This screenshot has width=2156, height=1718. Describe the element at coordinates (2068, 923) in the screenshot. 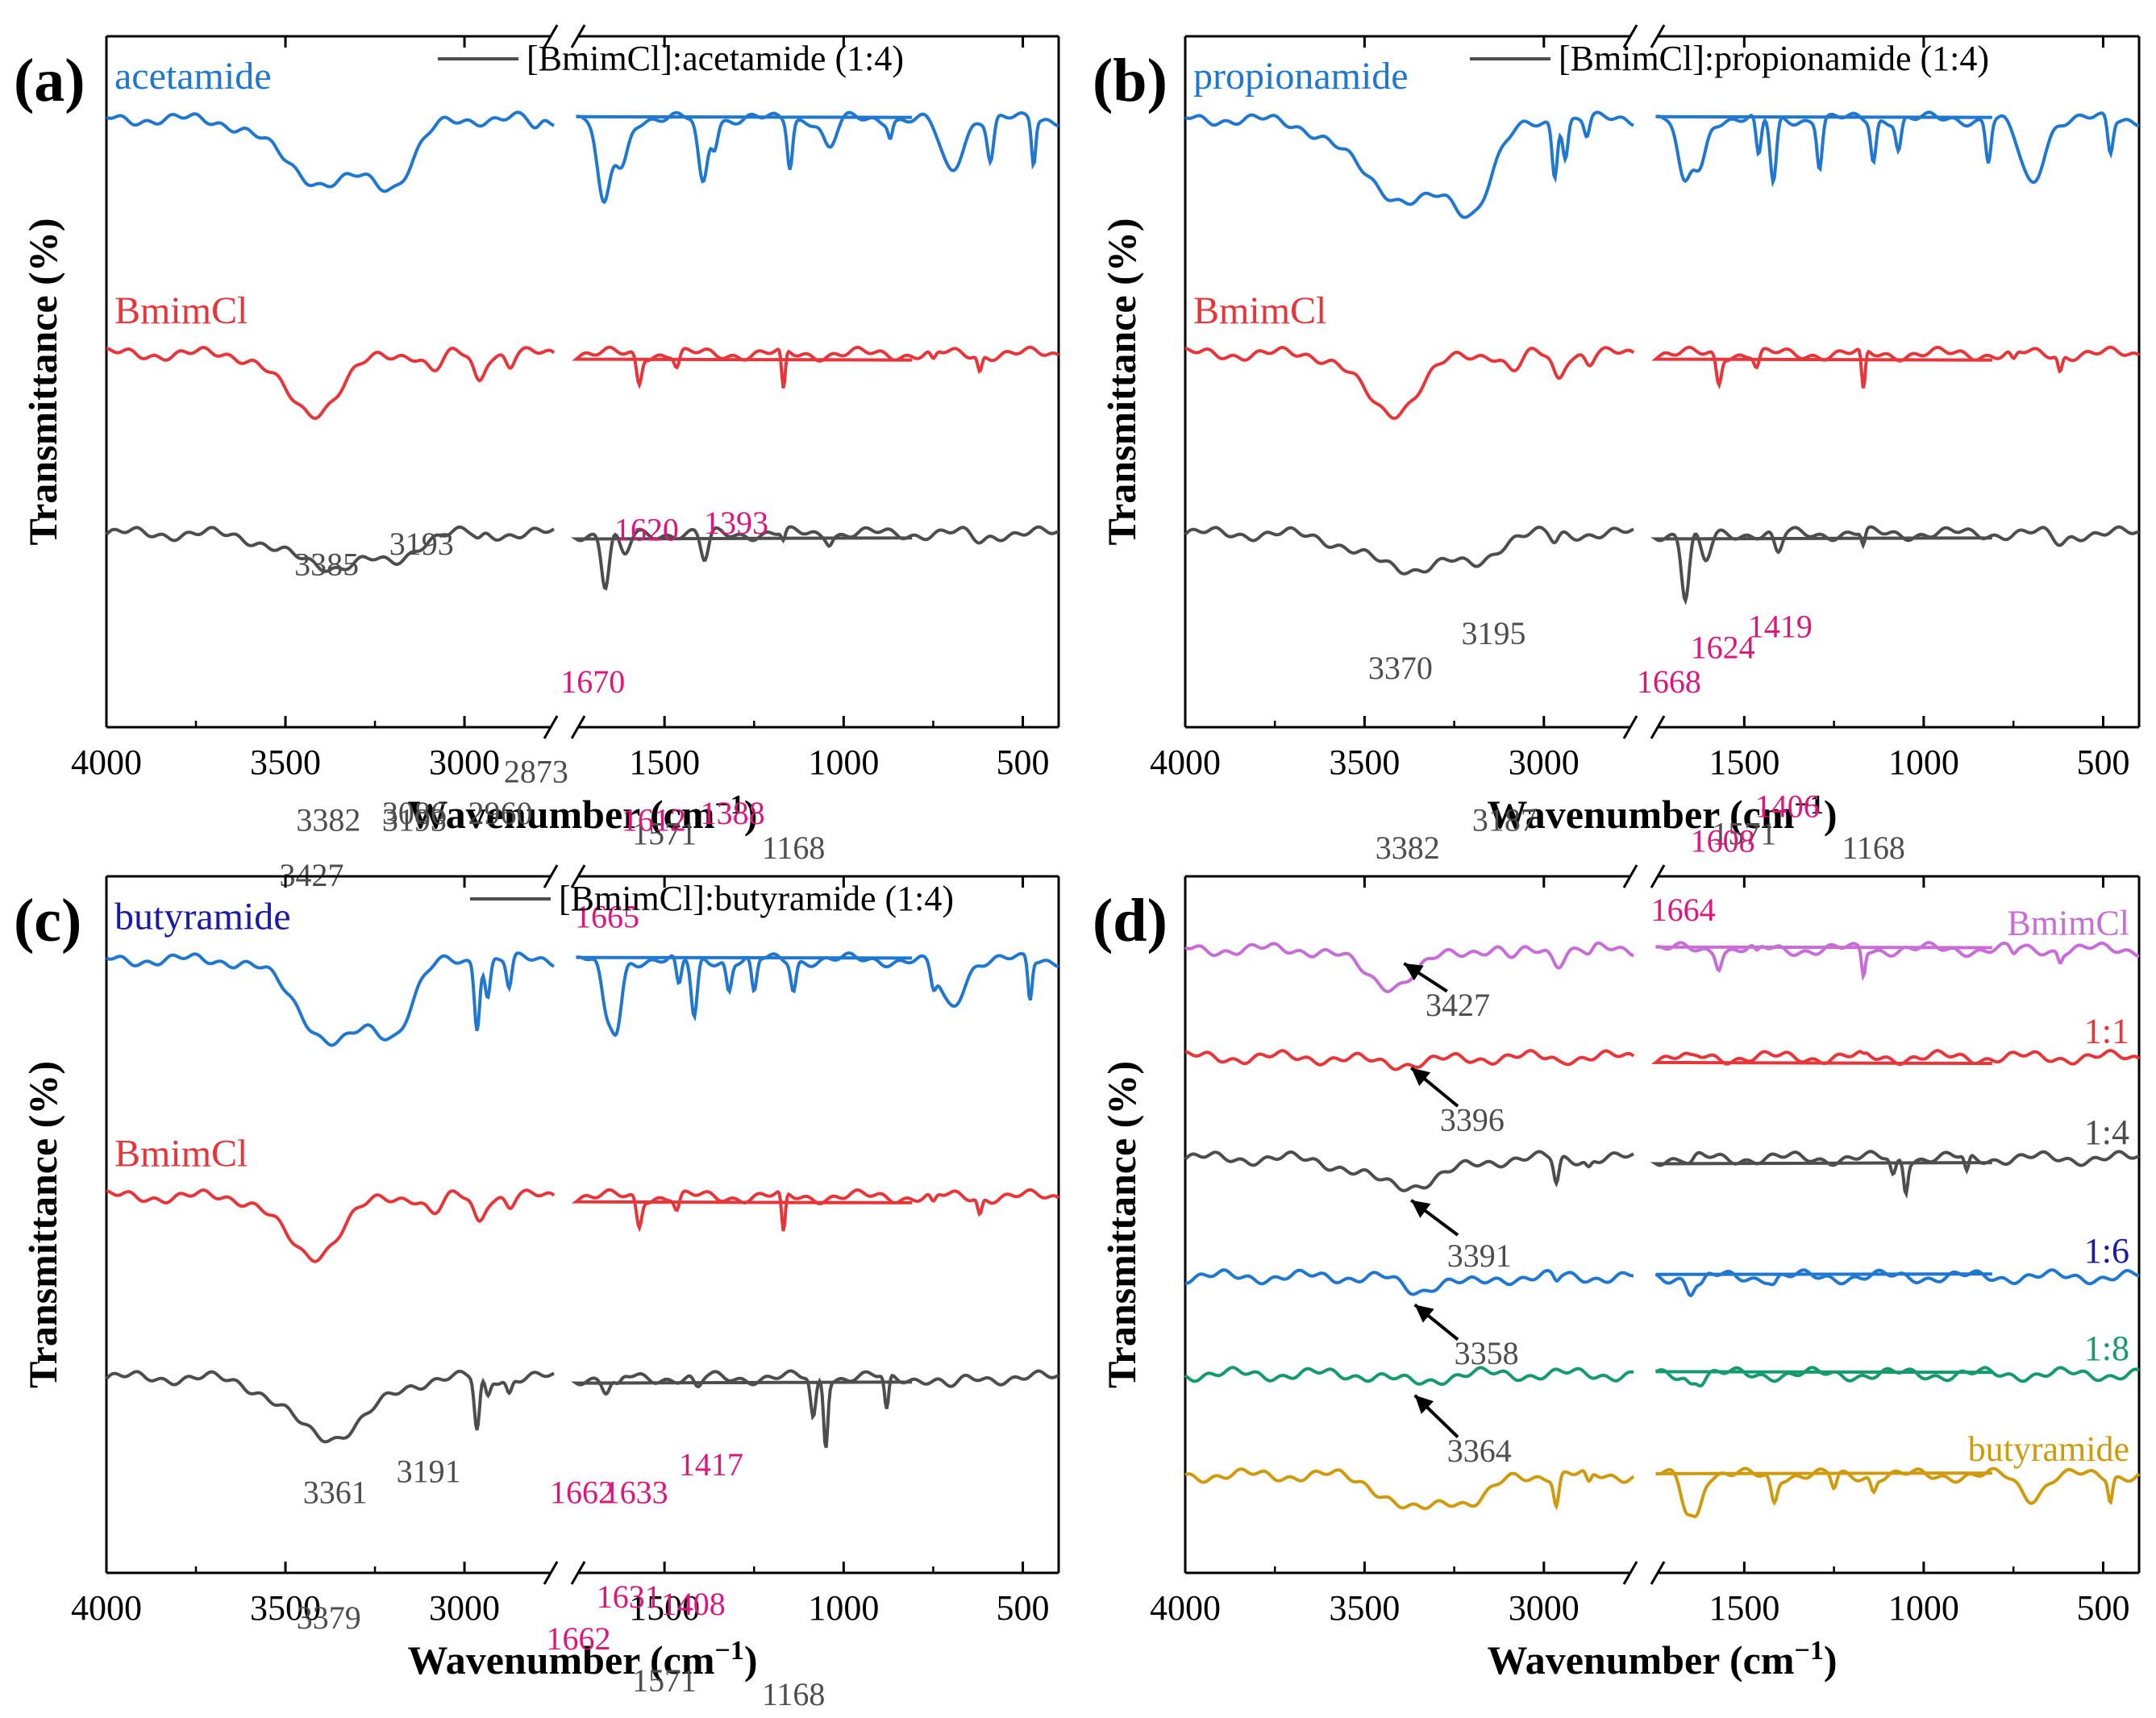

I see `series-label: BmimCl` at that location.